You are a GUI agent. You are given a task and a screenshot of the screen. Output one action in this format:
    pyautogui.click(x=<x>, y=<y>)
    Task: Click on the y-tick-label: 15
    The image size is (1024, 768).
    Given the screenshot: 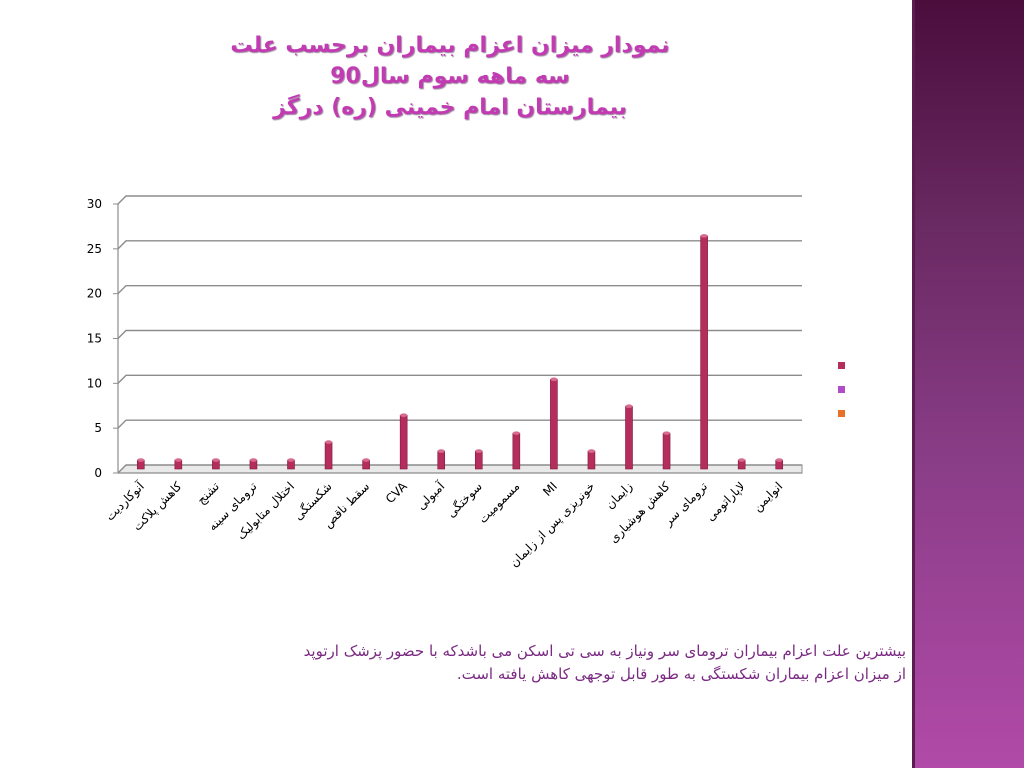 What is the action you would take?
    pyautogui.click(x=94, y=339)
    